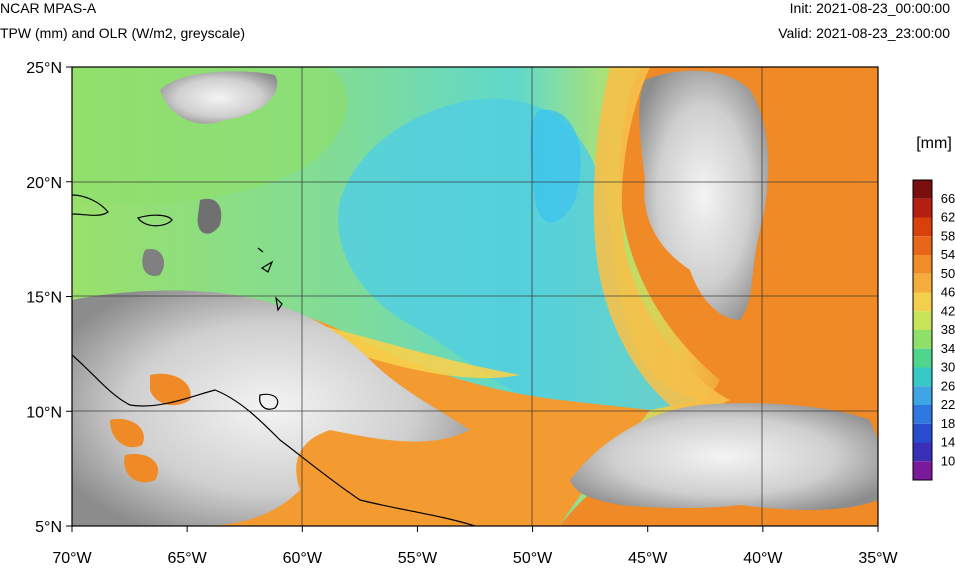 This screenshot has height=568, width=955. I want to click on lon-tick-label: 65°W, so click(187, 558).